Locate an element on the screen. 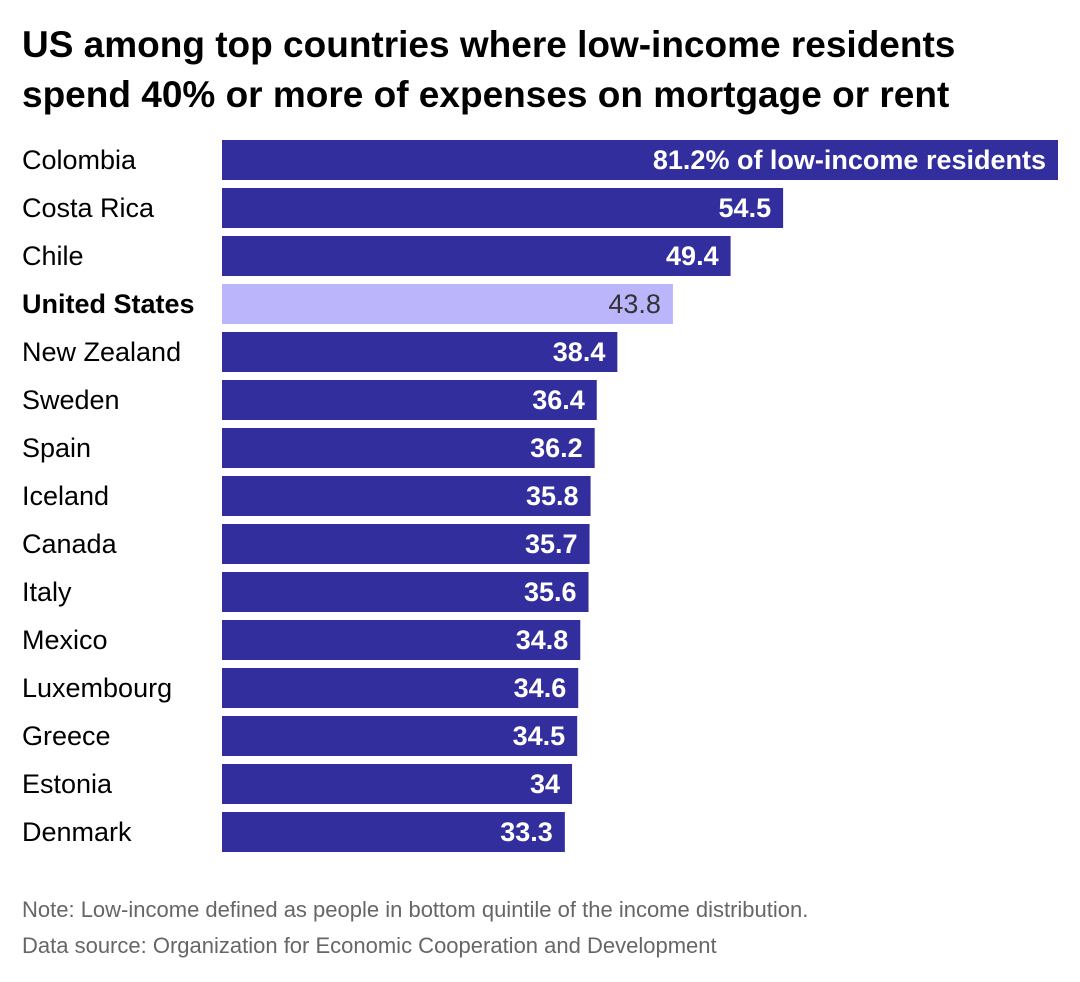 The image size is (1080, 982). category-label: Greece is located at coordinates (66, 736).